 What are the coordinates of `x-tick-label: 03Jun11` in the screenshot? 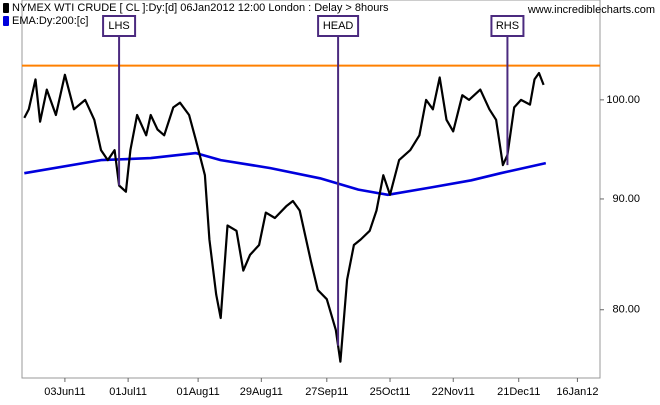 It's located at (64, 392).